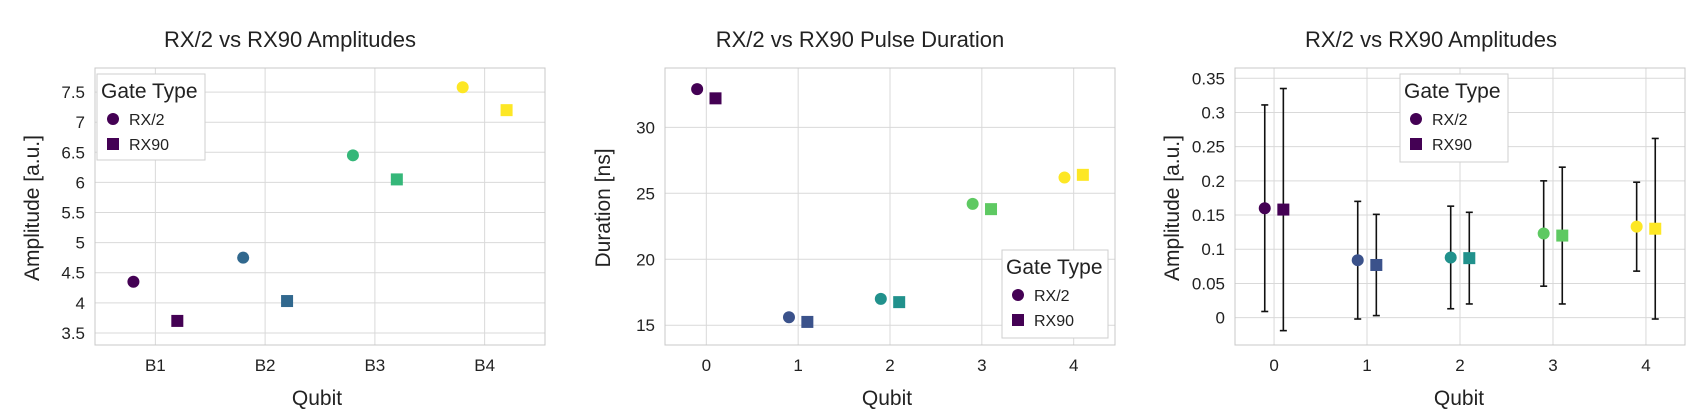  What do you see at coordinates (1220, 318) in the screenshot?
I see `y-tick-label: 0` at bounding box center [1220, 318].